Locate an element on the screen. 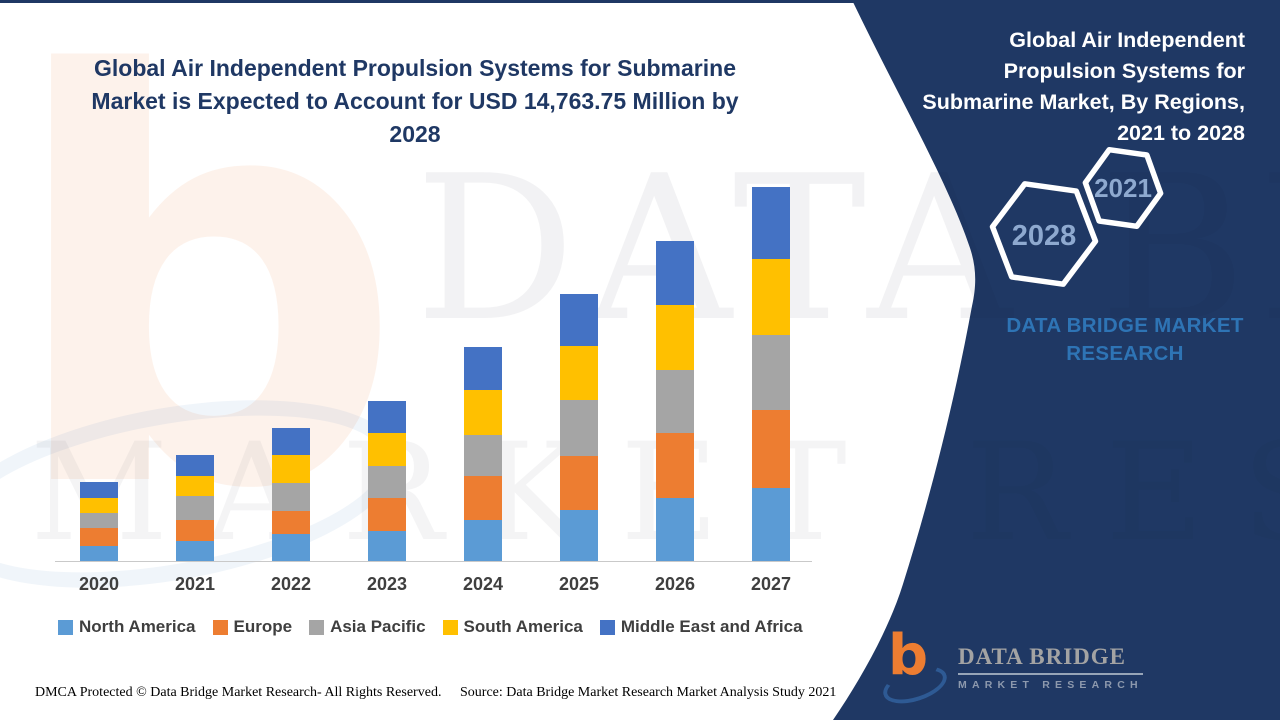 This screenshot has width=1280, height=720. hexagon-2021-label: 2021 is located at coordinates (1123, 188).